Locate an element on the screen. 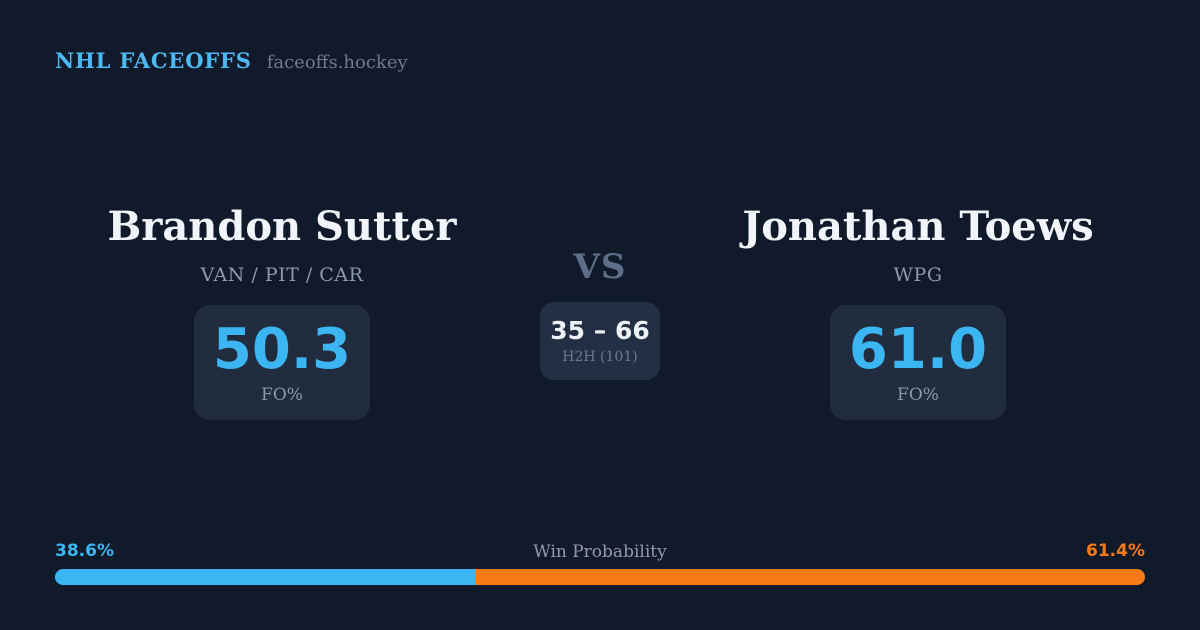 The width and height of the screenshot is (1200, 630). player-left-teams: VAN / PIT / CAR is located at coordinates (282, 275).